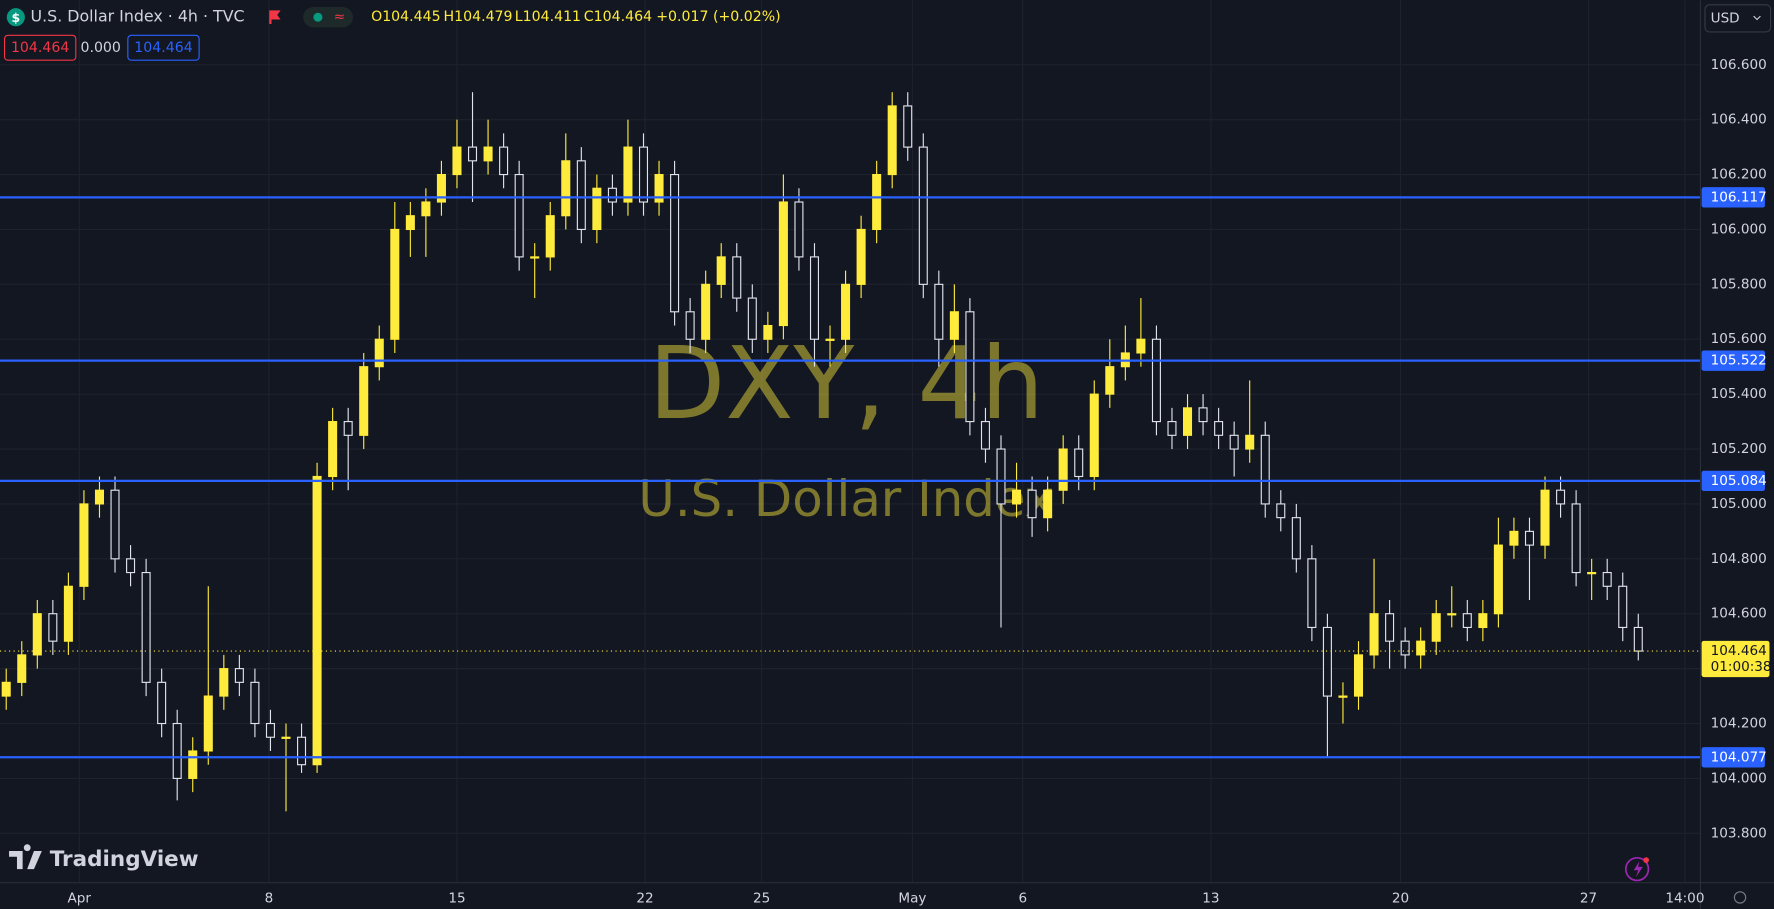 Image resolution: width=1774 pixels, height=909 pixels. I want to click on x-tick-label: 13, so click(1210, 899).